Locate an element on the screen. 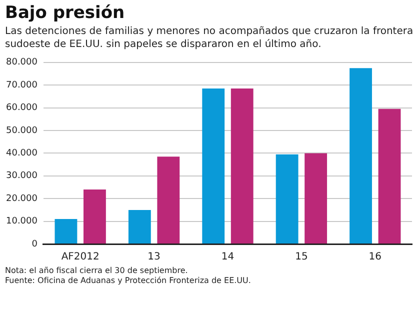 The image size is (420, 315). chart-subtitle: Las detenciones de familias y menores no acompañados que cruzaron la frontera sudoeste de EE.UU. sin papeles se dispararon en el último año. is located at coordinates (209, 38).